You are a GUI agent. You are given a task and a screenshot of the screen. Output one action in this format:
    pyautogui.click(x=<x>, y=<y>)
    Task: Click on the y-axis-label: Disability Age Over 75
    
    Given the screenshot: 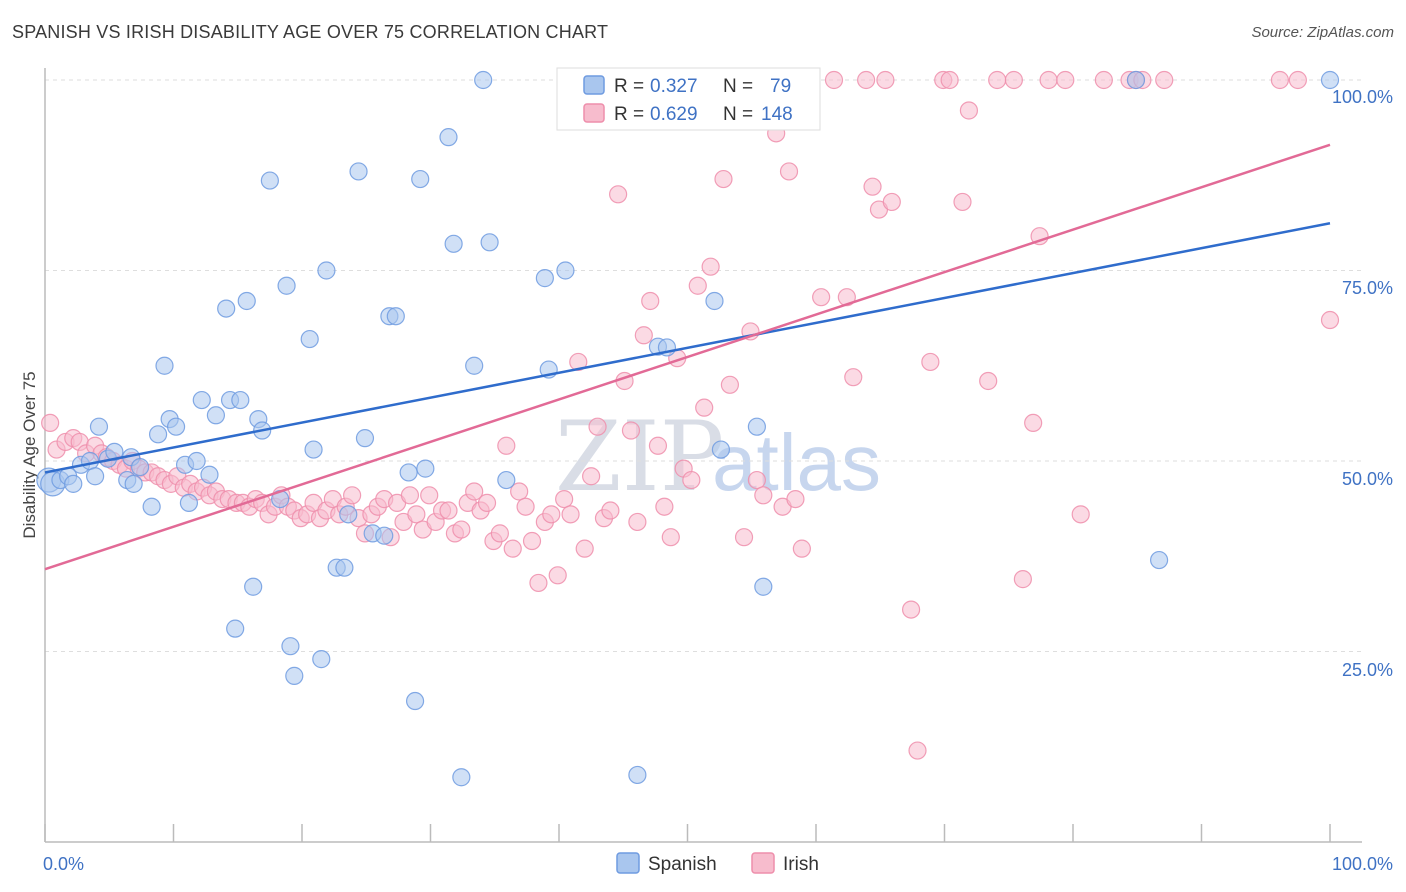 What is the action you would take?
    pyautogui.click(x=29, y=454)
    